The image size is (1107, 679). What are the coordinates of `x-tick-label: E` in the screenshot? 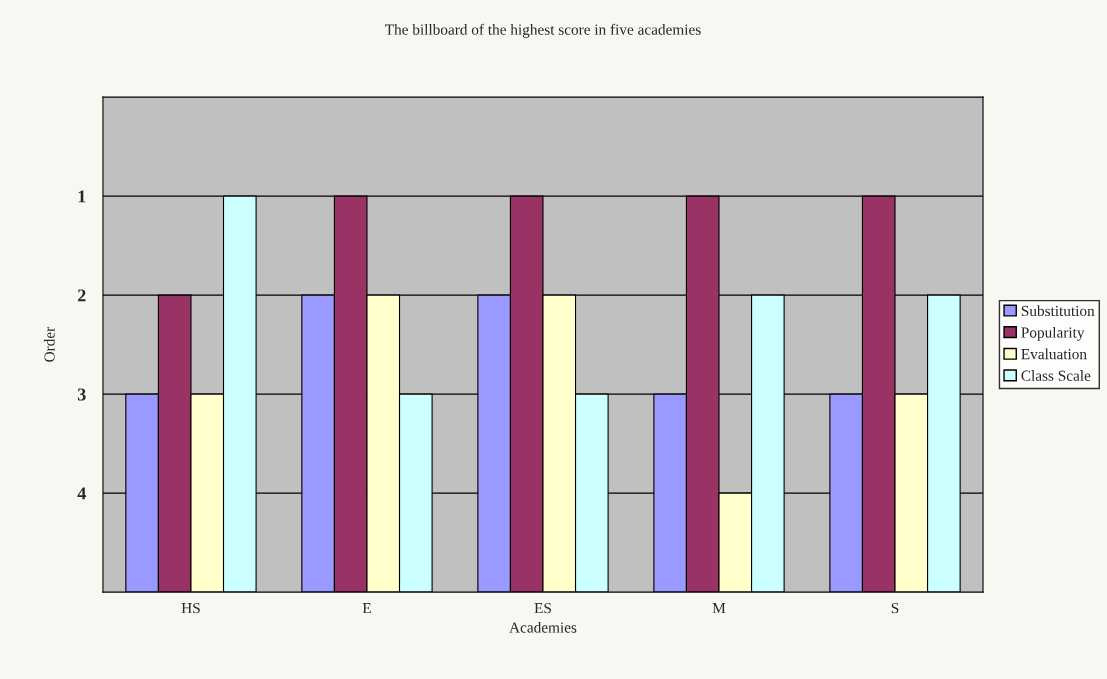 It's located at (366, 608).